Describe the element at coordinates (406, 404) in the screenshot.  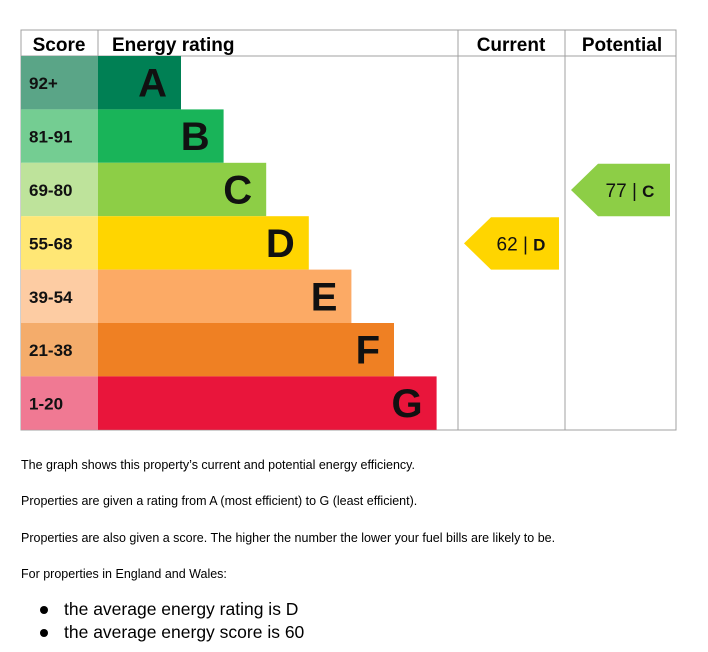
I see `band-letter-g: G` at that location.